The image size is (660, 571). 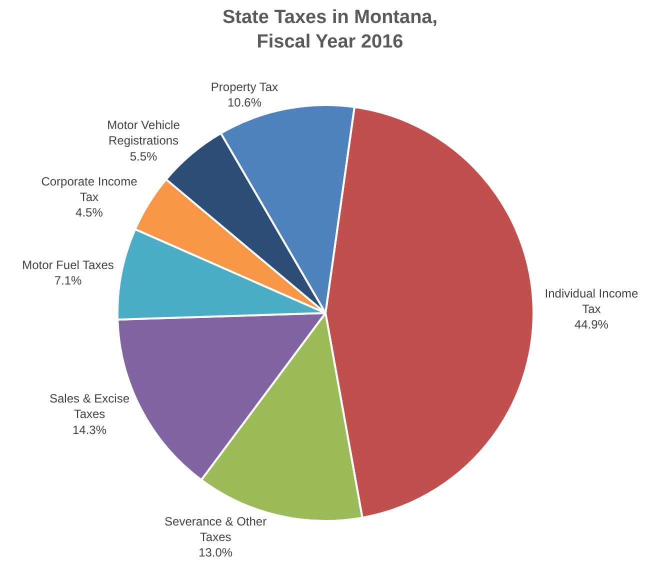 I want to click on data-label: 13.0%, so click(x=215, y=553).